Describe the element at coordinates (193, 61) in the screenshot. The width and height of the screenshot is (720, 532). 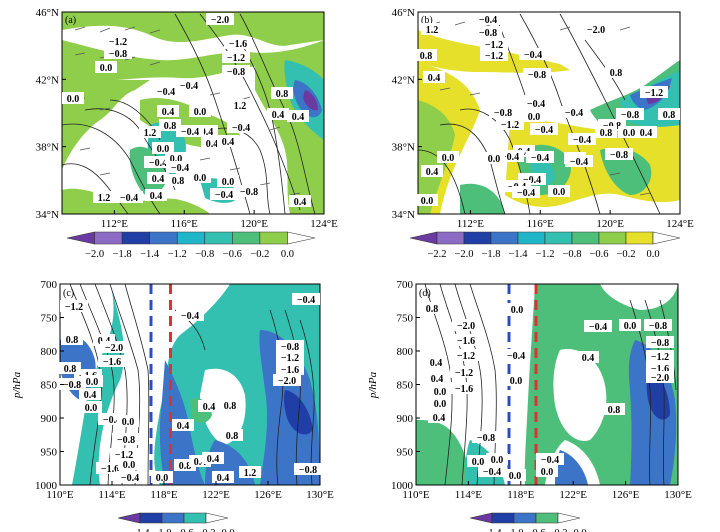
I see `panel-a-shade-green-band` at that location.